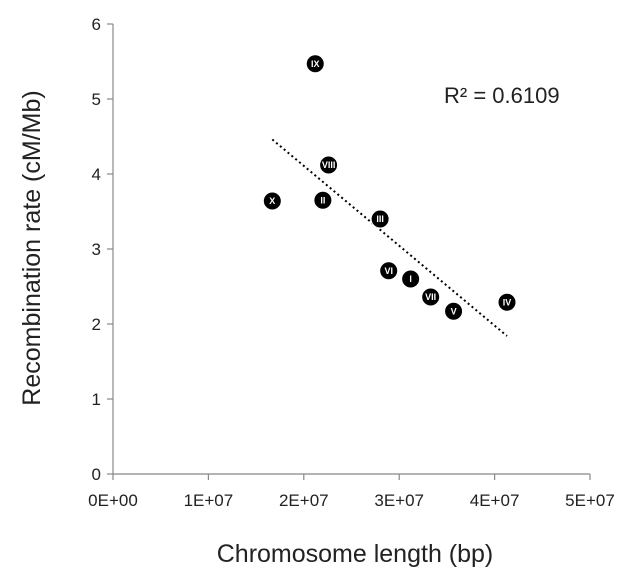 This screenshot has height=577, width=630. What do you see at coordinates (113, 500) in the screenshot?
I see `x-tick-label: 0E+00` at bounding box center [113, 500].